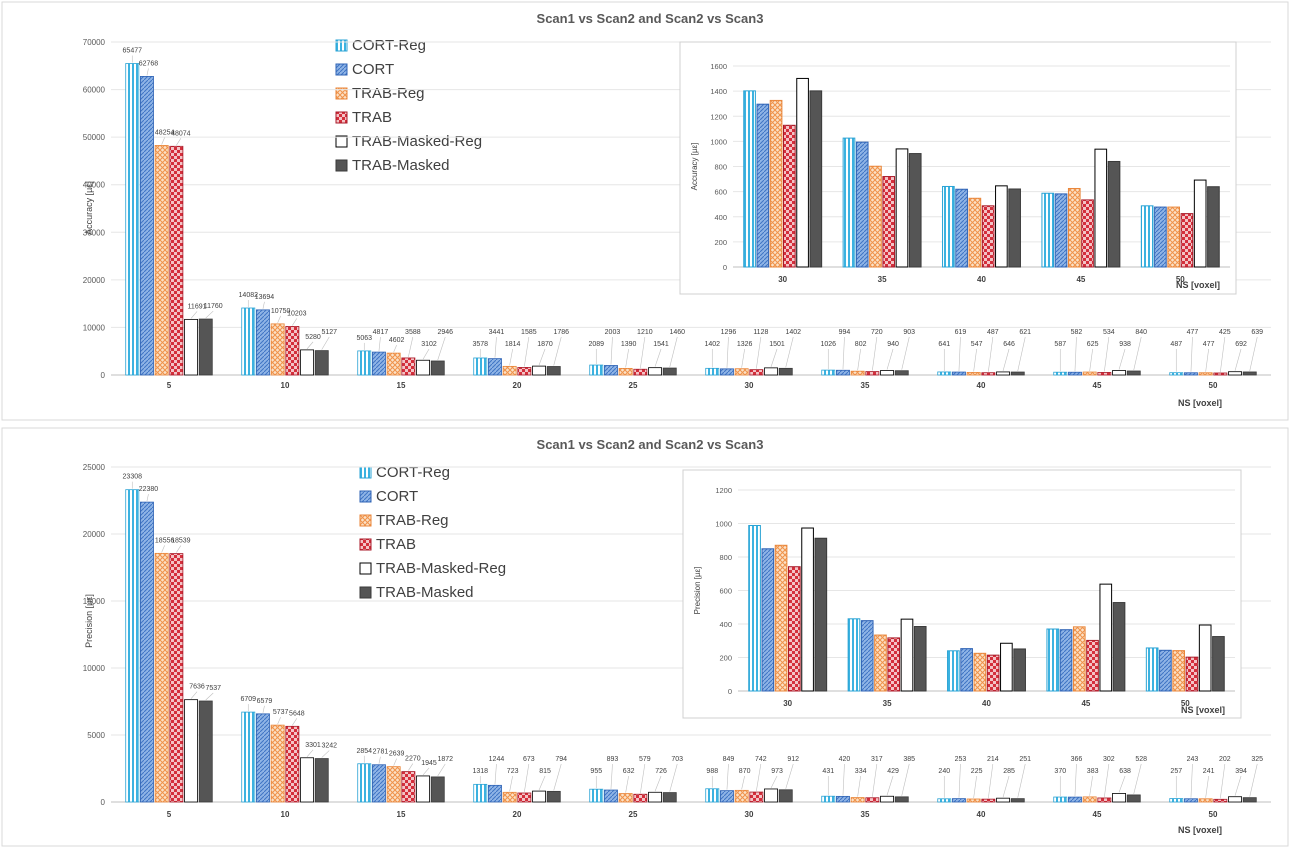 This screenshot has height=848, width=1292. I want to click on data-label: 1945, so click(429, 763).